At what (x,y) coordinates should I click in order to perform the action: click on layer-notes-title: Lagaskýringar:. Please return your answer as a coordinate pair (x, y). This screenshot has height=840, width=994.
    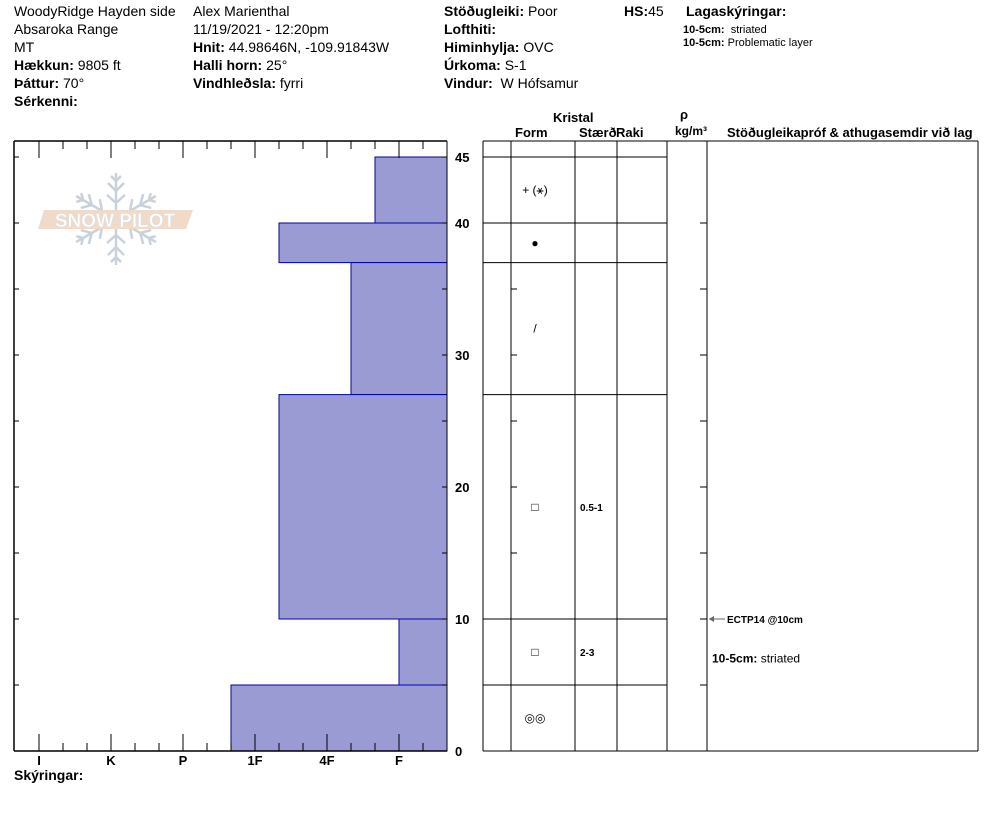
    Looking at the image, I should click on (736, 11).